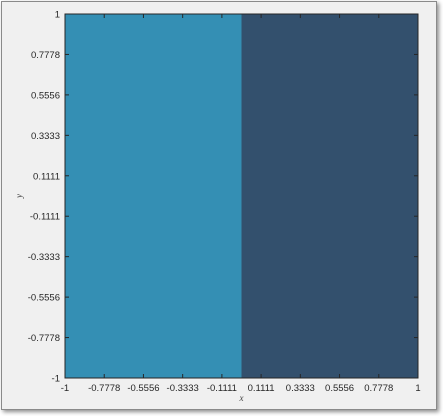 The height and width of the screenshot is (416, 443). I want to click on x-axis-title: x, so click(241, 398).